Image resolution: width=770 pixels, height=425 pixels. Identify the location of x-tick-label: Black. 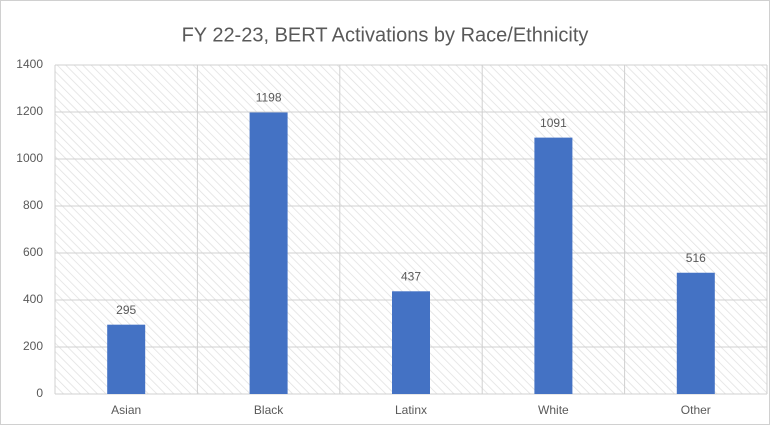
(269, 410).